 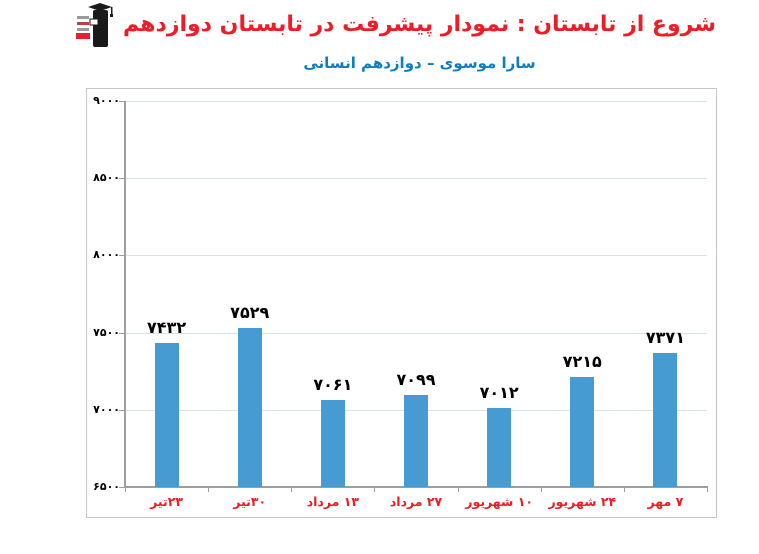 I want to click on bar-value-label: ۷۰۹۹, so click(x=416, y=379).